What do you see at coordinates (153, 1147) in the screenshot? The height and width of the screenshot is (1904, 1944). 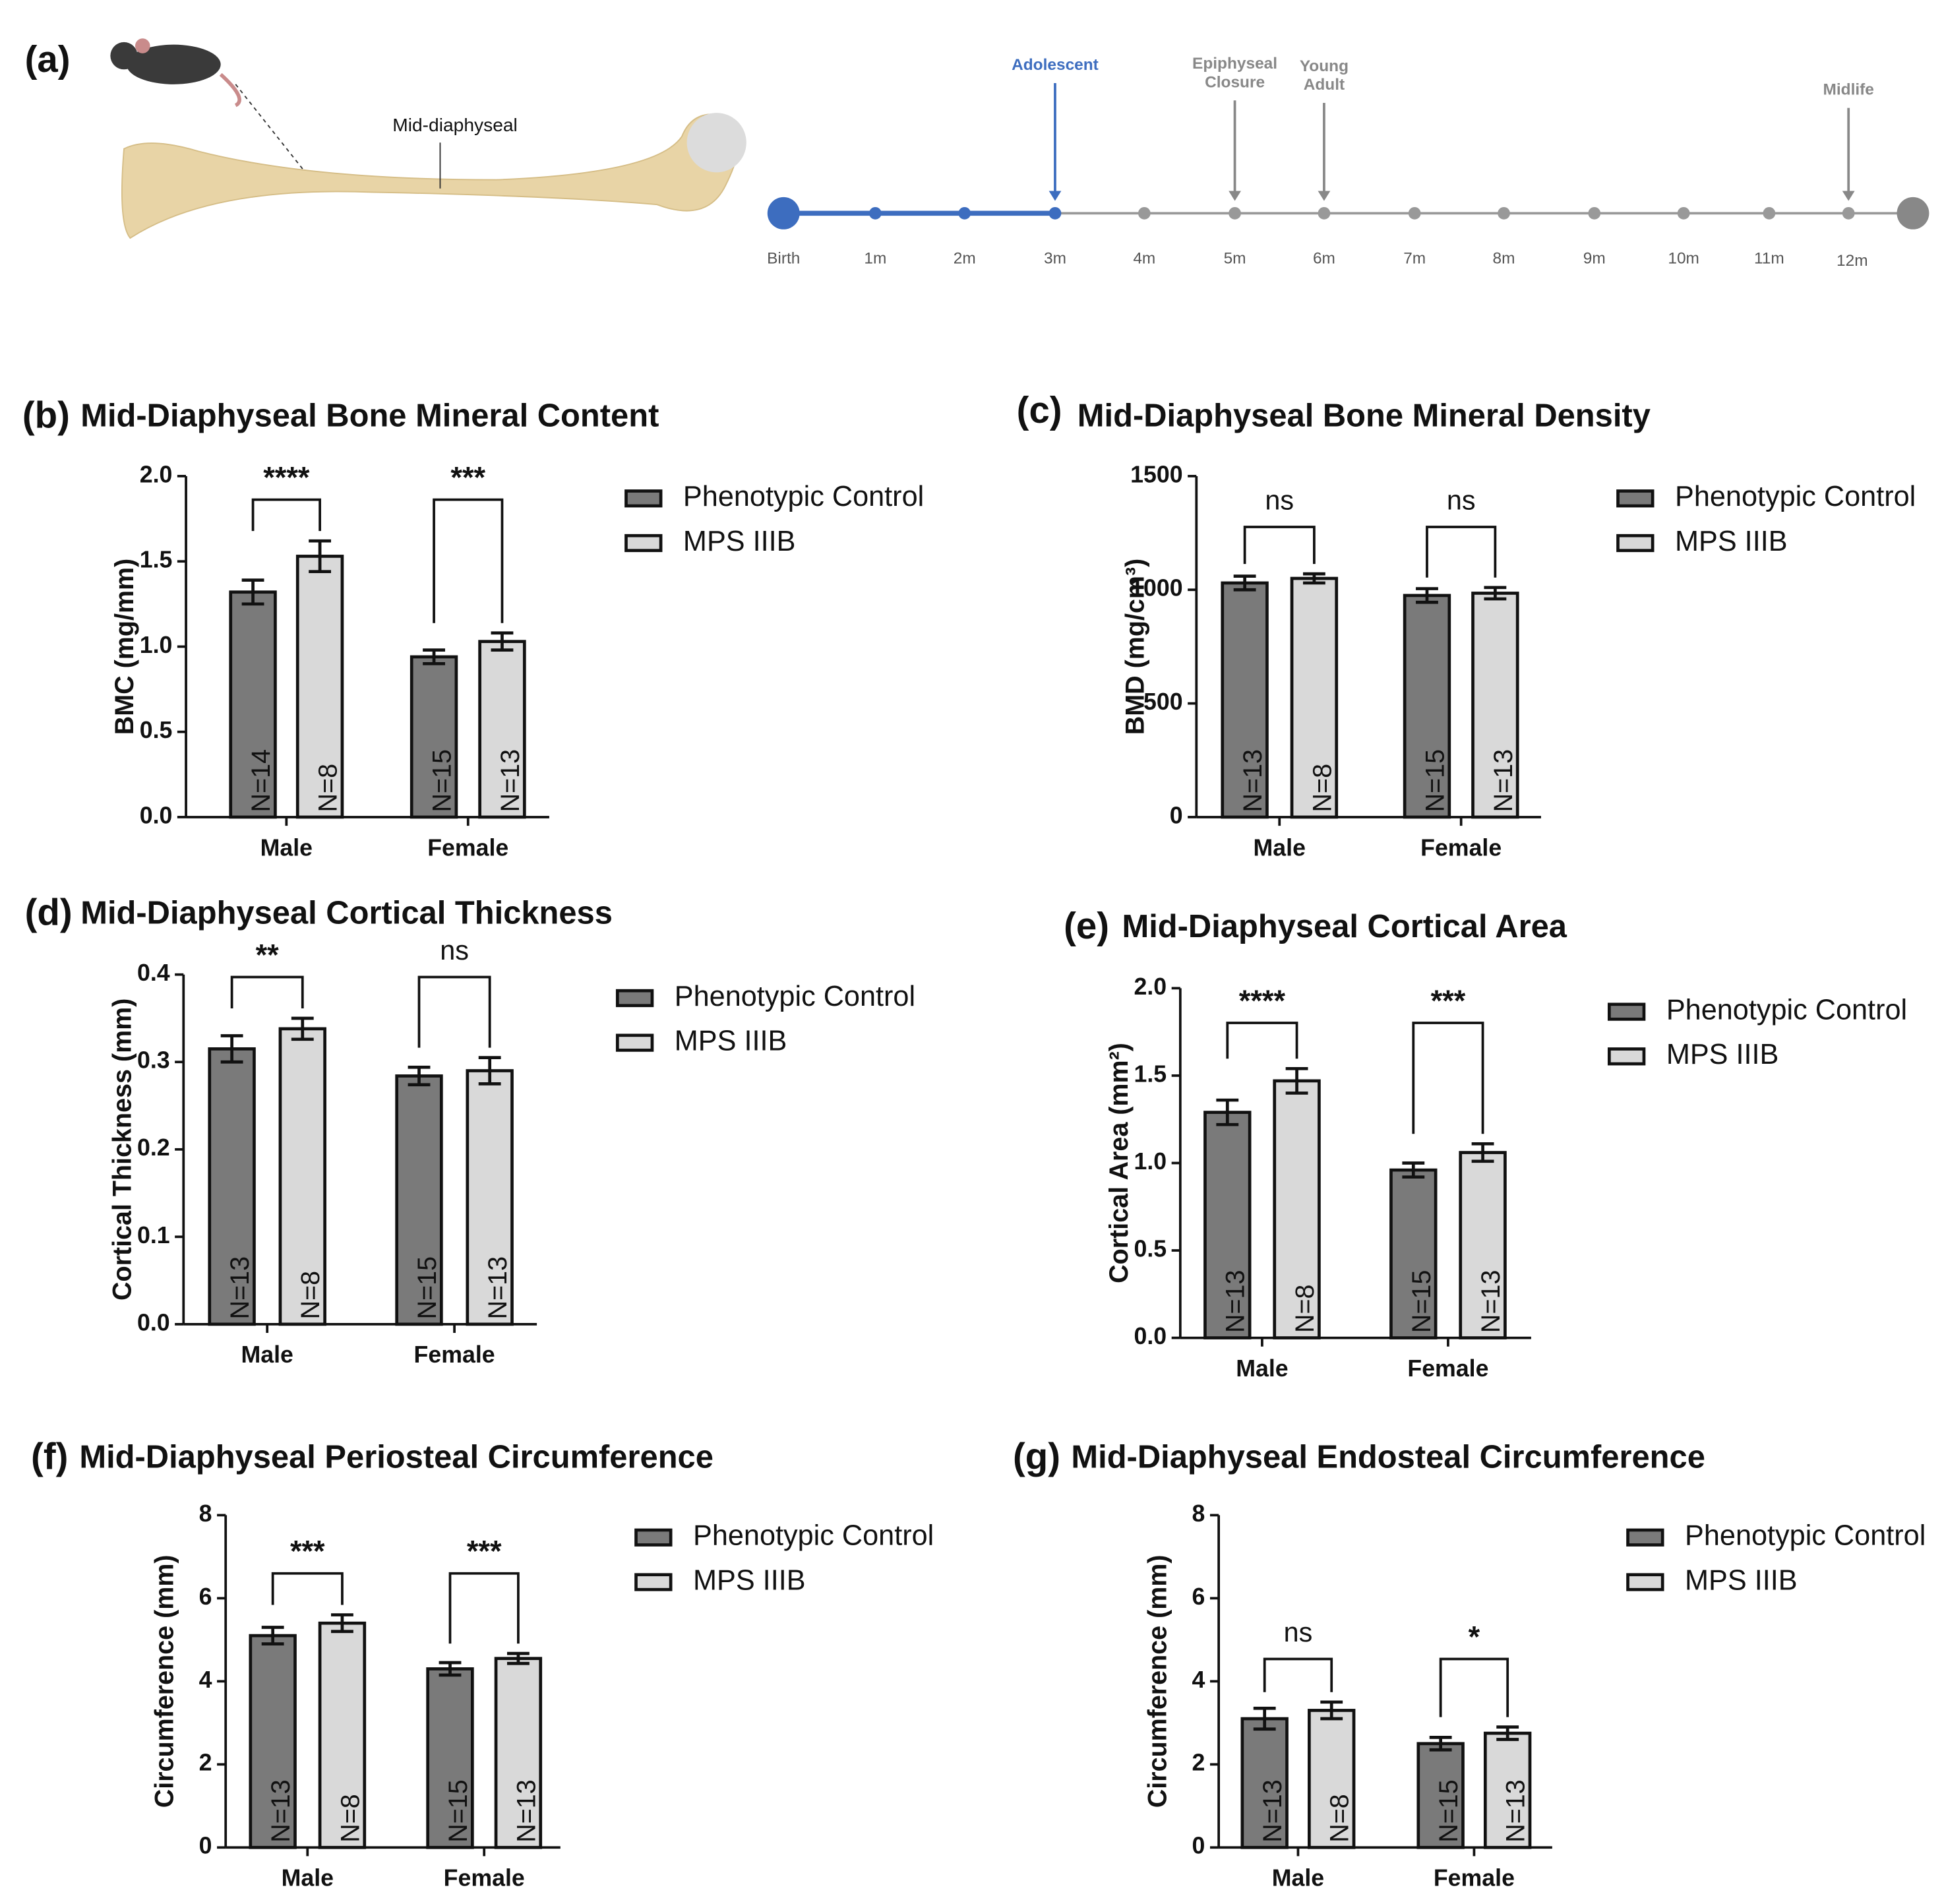 I see `y-tick-label: 0.2` at bounding box center [153, 1147].